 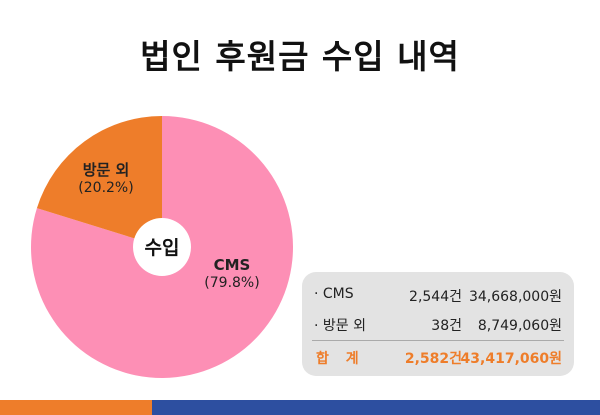 I want to click on footer-bar-blue, so click(x=376, y=407).